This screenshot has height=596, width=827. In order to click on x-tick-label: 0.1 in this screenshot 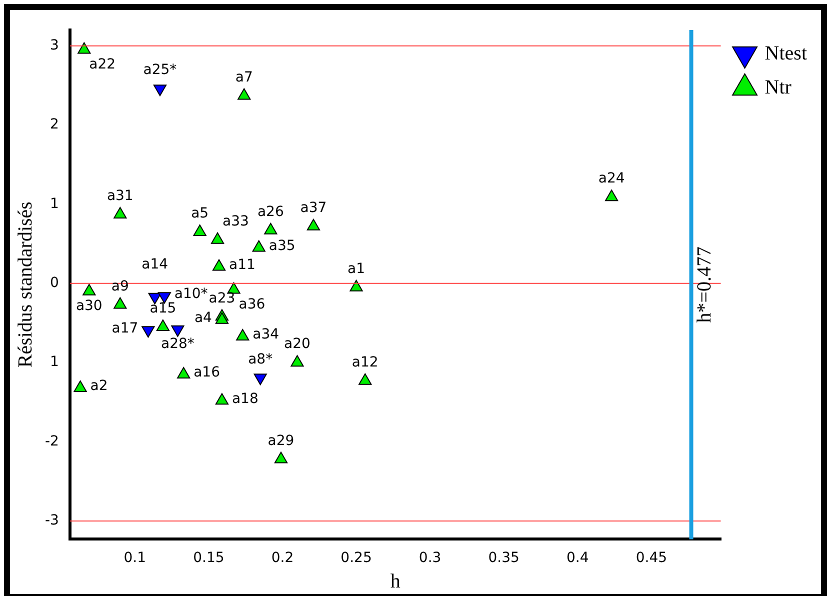, I will do `click(135, 558)`.